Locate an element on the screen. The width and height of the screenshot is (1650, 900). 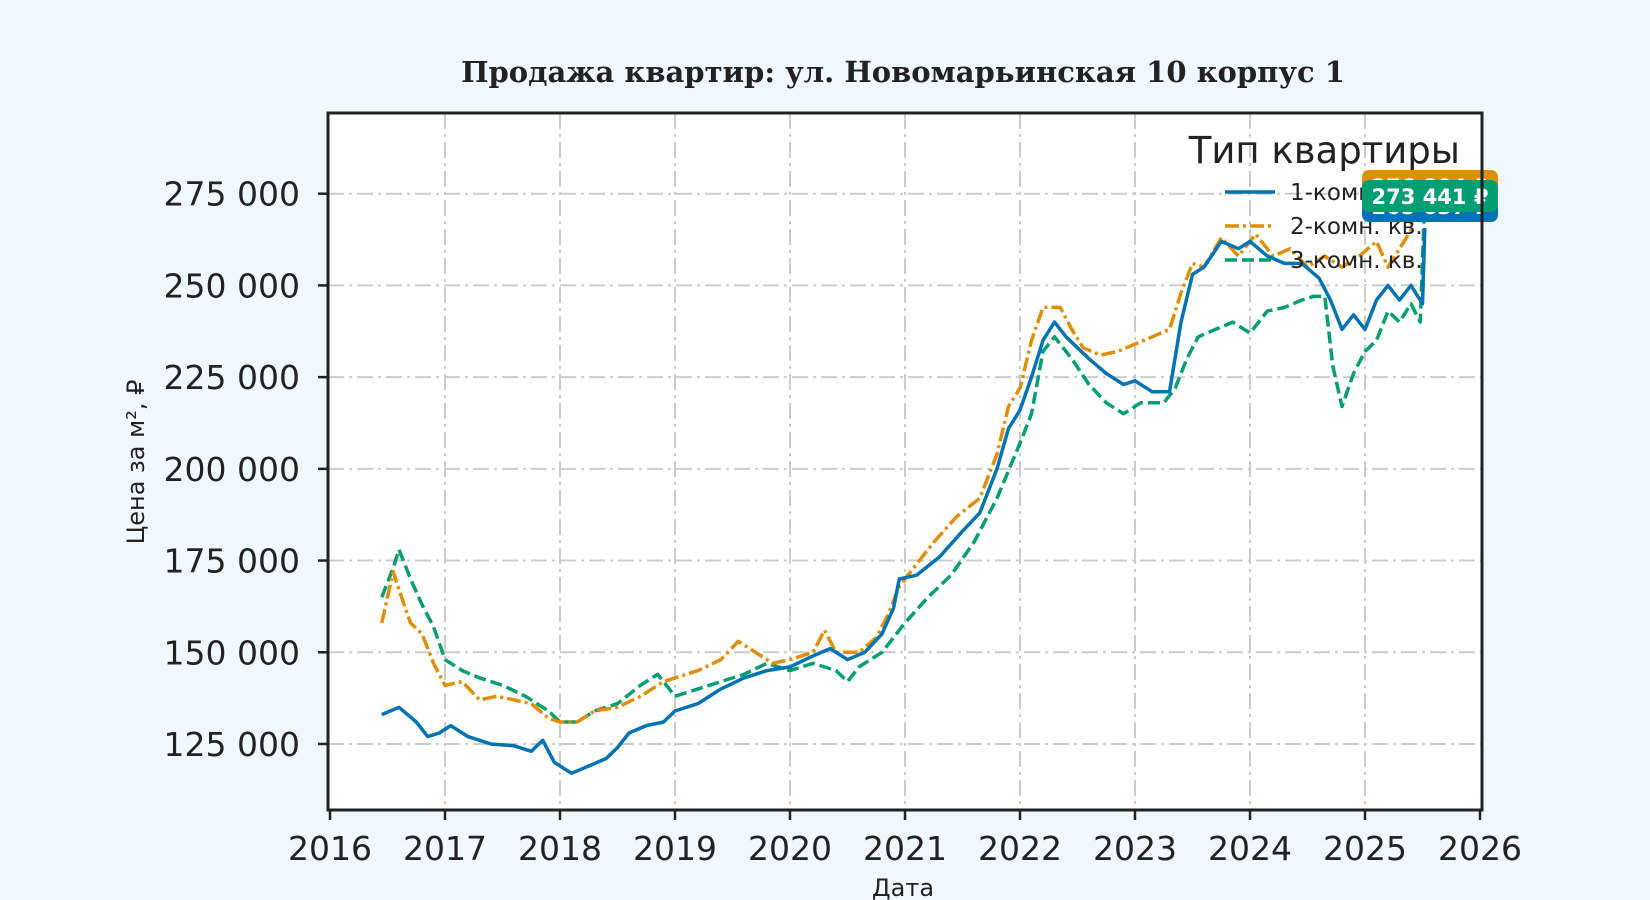
x-axis-label: Дата is located at coordinates (903, 887).